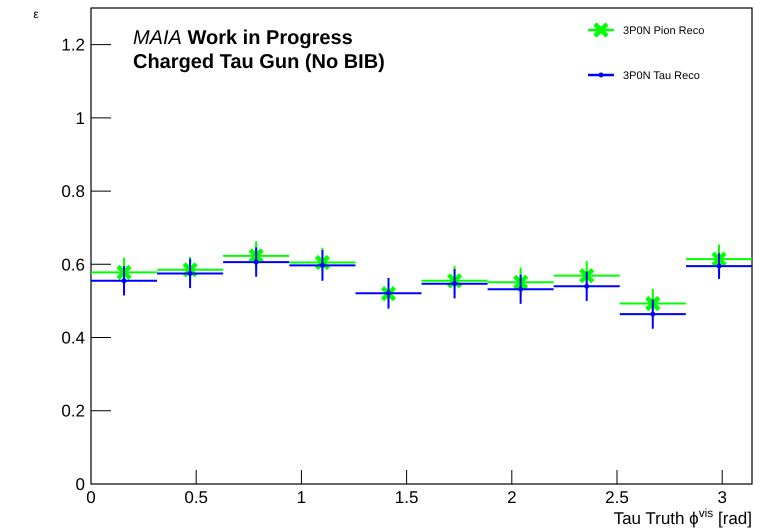 The image size is (774, 528). Describe the element at coordinates (73, 45) in the screenshot. I see `y-tick-label: 1.2` at that location.